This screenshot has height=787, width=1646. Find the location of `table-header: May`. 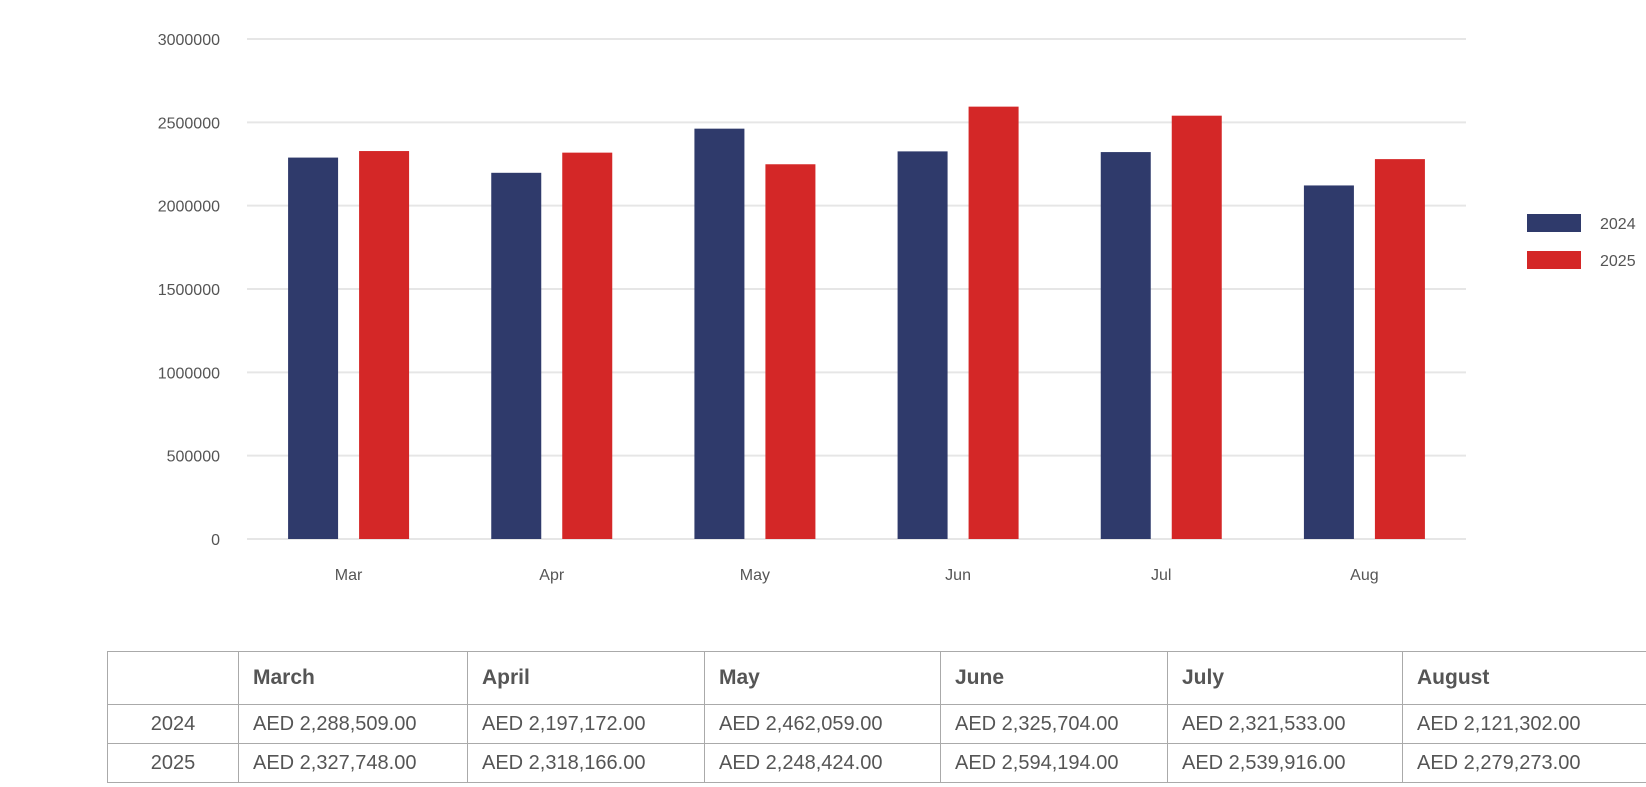

table-header: May is located at coordinates (822, 678).